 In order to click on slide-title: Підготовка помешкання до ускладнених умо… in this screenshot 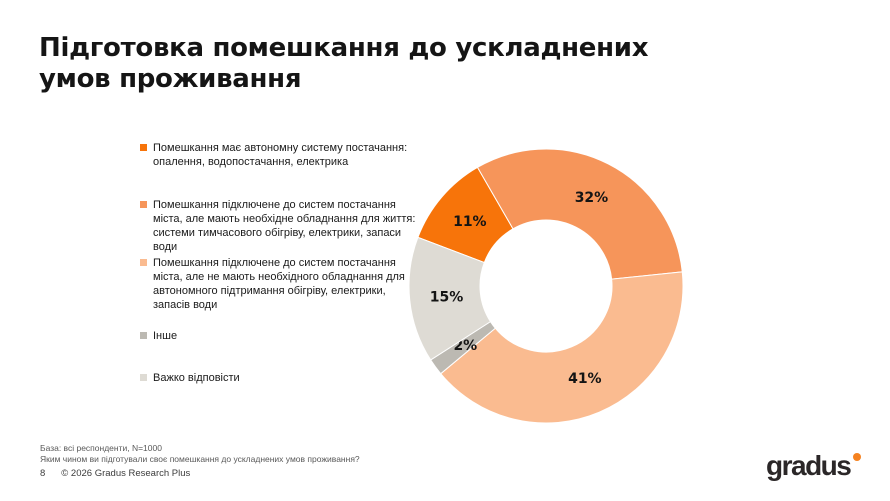, I will do `click(344, 63)`.